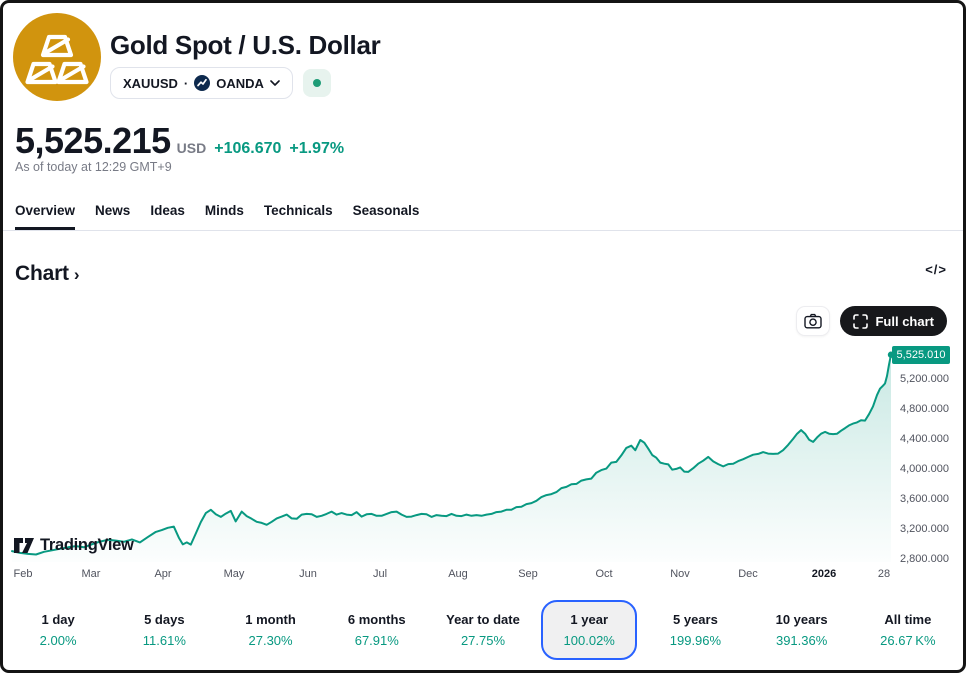 This screenshot has height=673, width=966. I want to click on tradingview-wordmark: TradingView, so click(87, 545).